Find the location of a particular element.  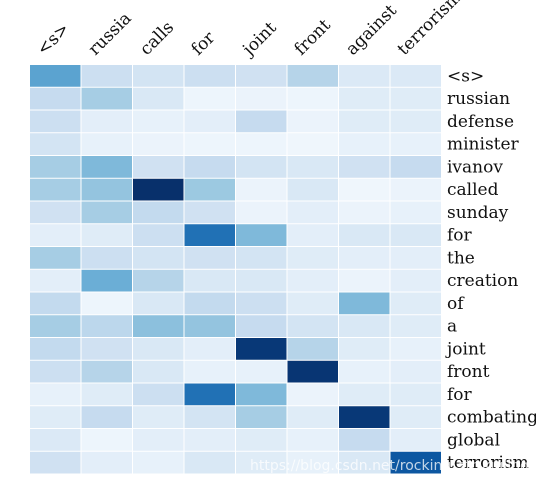

heatmap-cell-r17-c7 is located at coordinates (415, 462).